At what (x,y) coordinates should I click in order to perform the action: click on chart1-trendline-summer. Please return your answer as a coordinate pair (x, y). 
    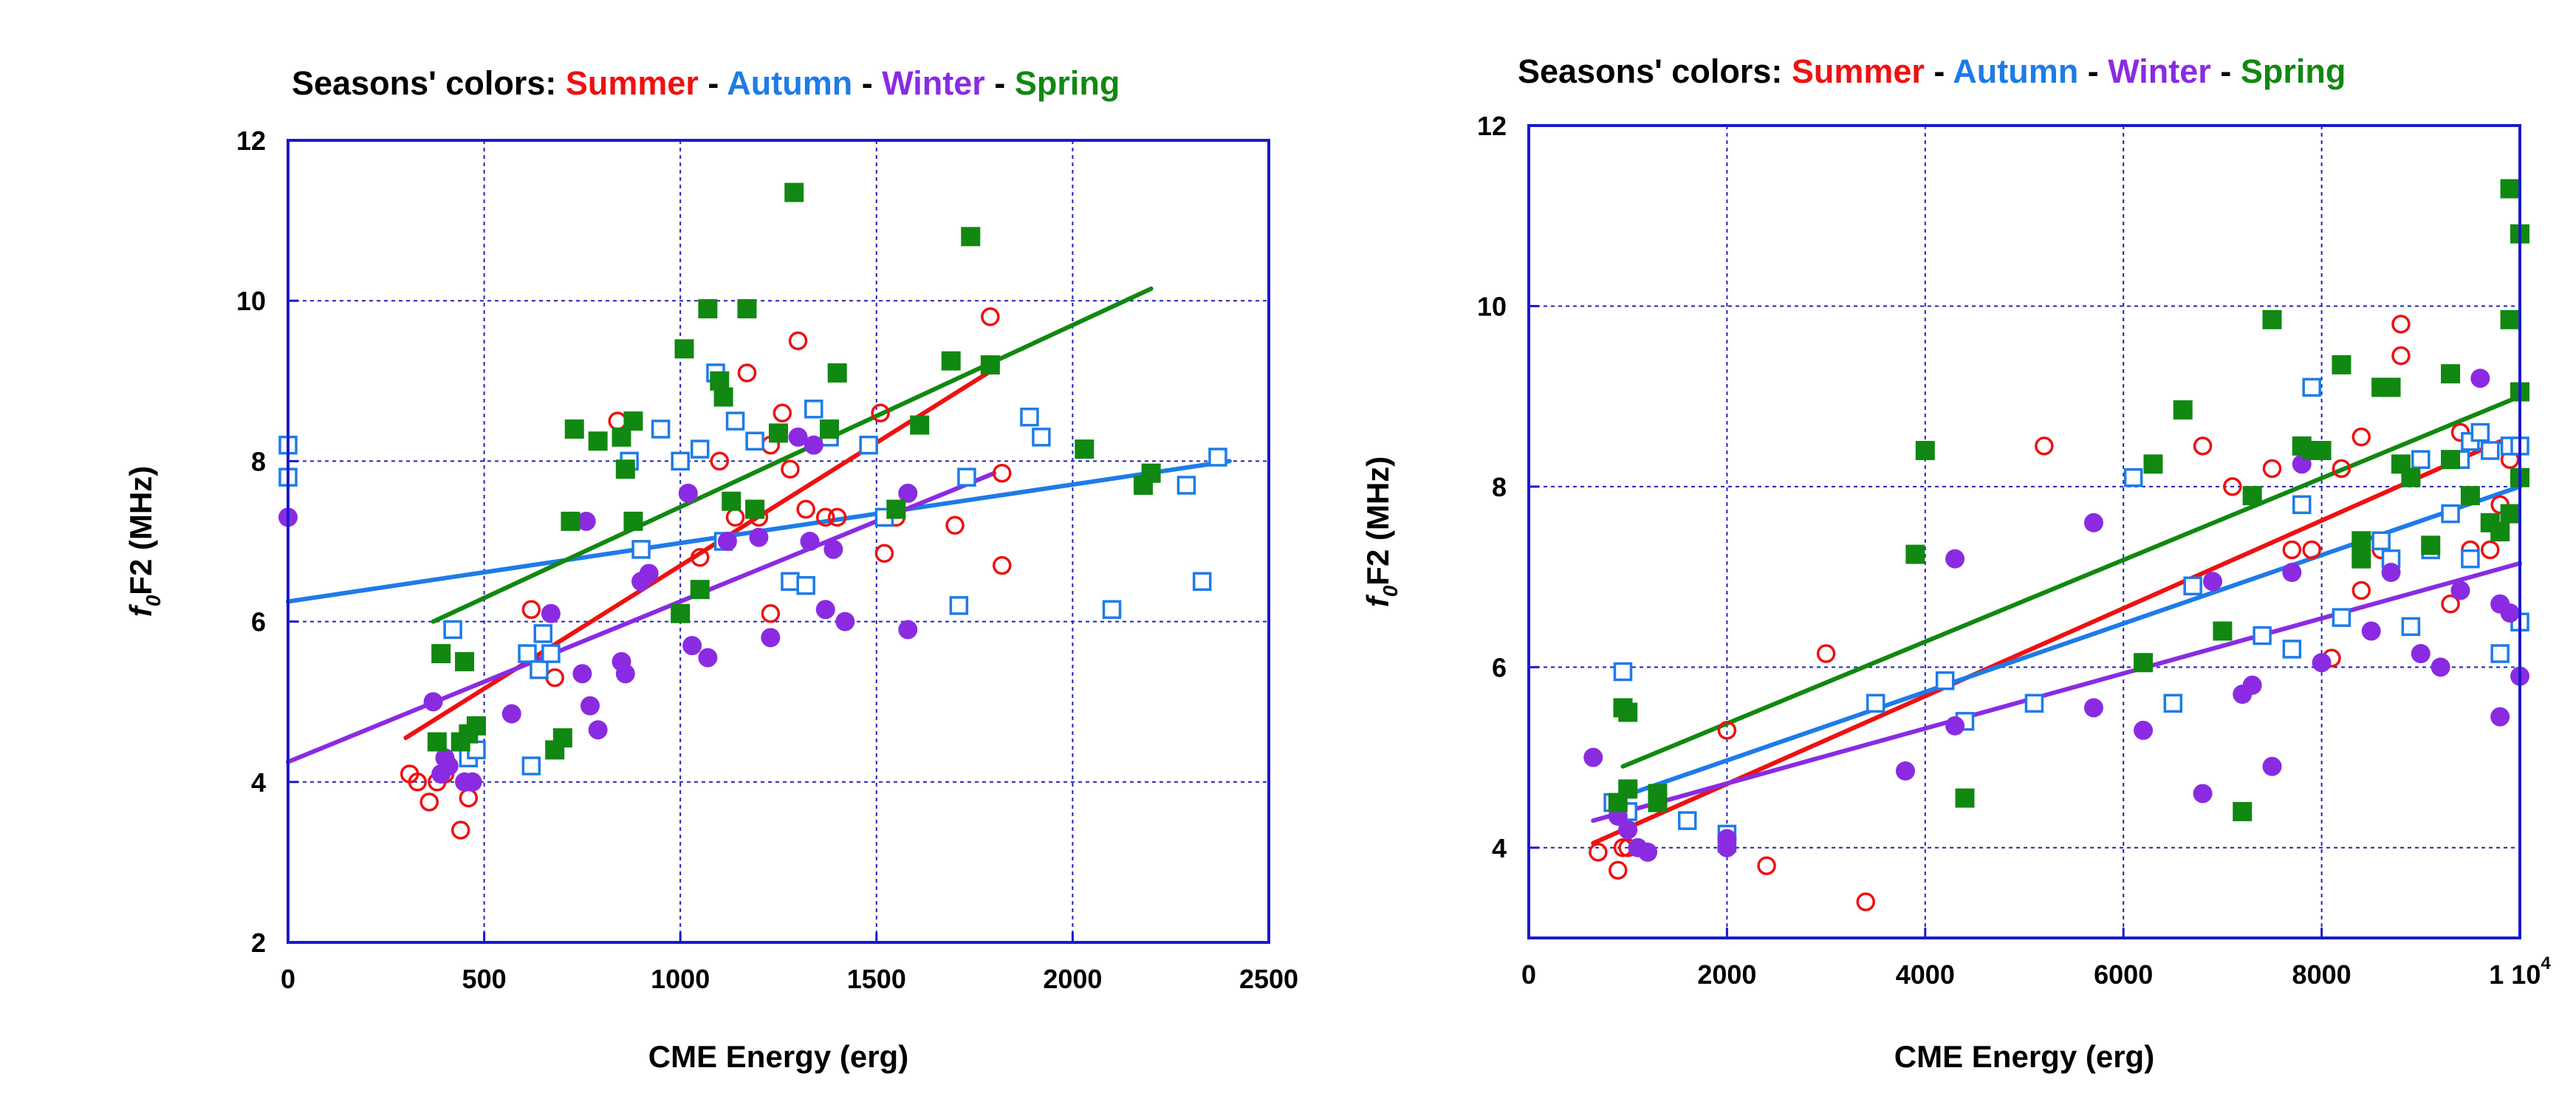
    Looking at the image, I should click on (700, 553).